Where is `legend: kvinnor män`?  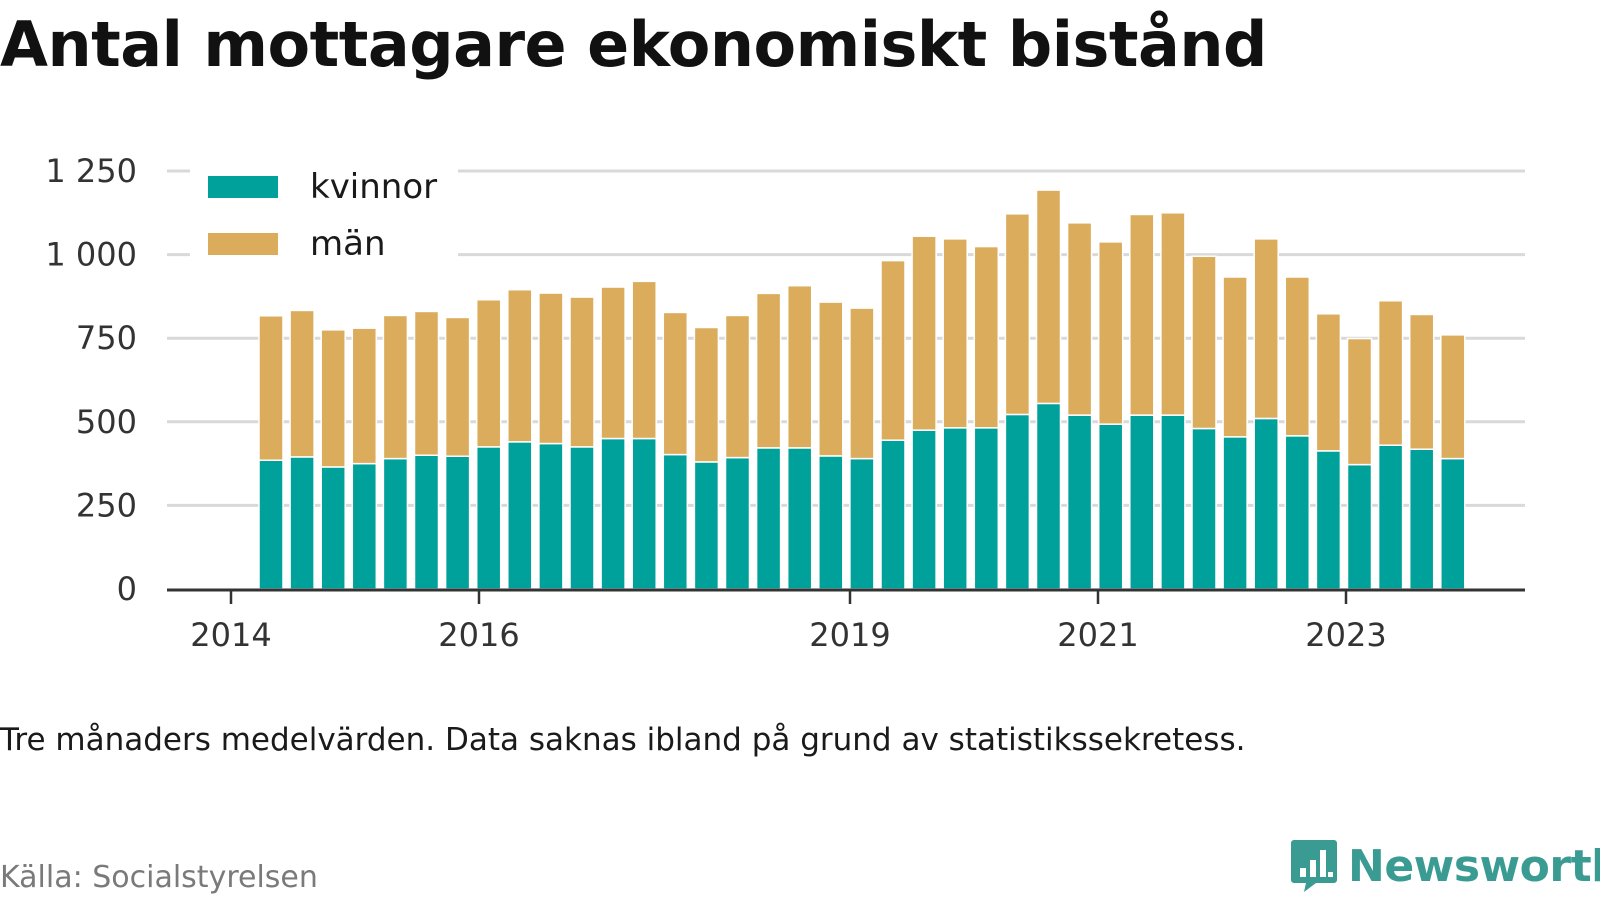
legend: kvinnor män is located at coordinates (324, 212).